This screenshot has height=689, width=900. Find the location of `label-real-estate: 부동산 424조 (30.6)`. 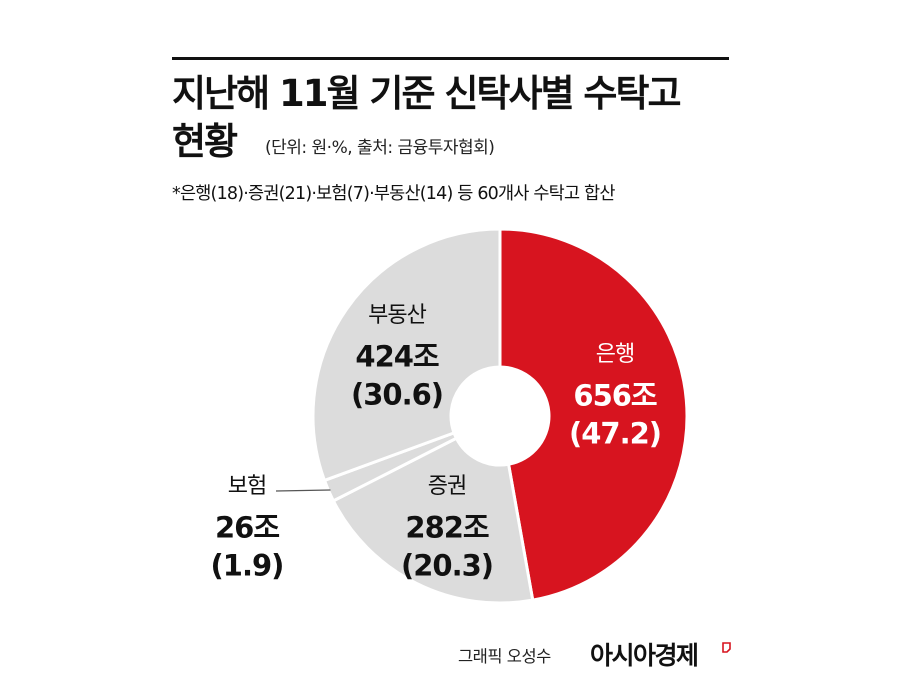

label-real-estate: 부동산 424조 (30.6) is located at coordinates (397, 357).